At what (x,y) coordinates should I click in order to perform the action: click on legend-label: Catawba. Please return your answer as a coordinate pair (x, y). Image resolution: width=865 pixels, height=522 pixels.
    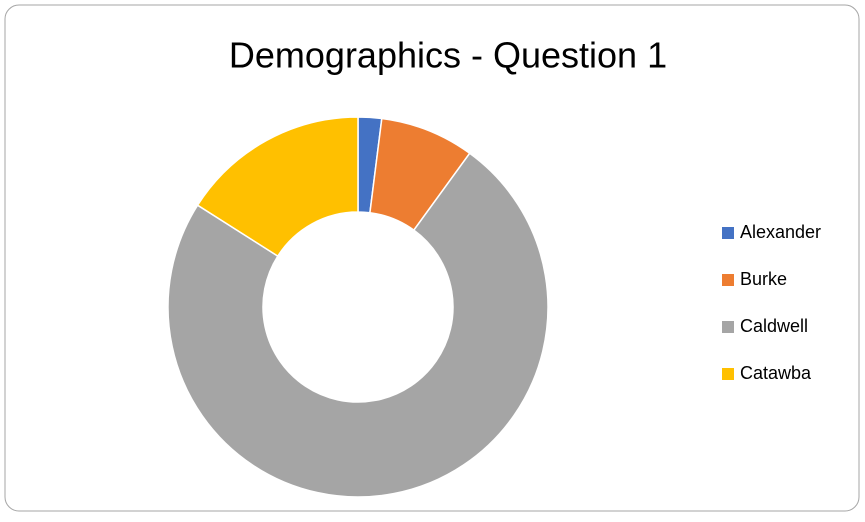
    Looking at the image, I should click on (776, 373).